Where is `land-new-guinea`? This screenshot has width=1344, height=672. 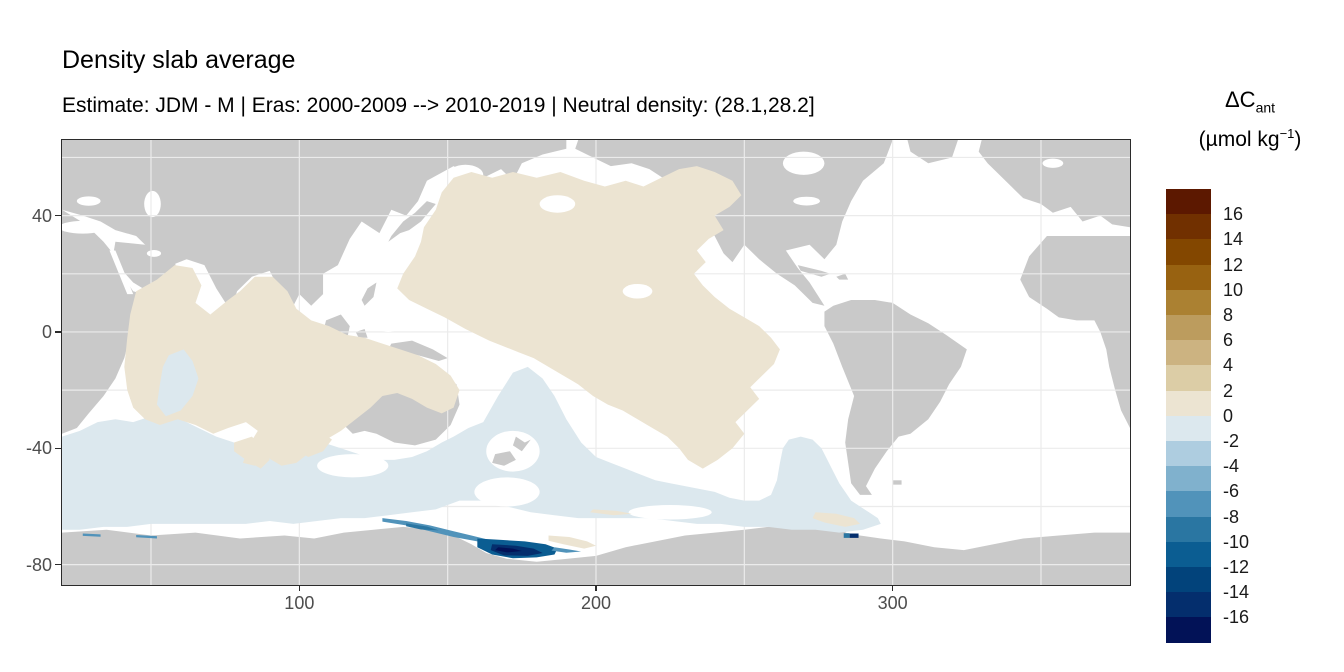
land-new-guinea is located at coordinates (417, 350).